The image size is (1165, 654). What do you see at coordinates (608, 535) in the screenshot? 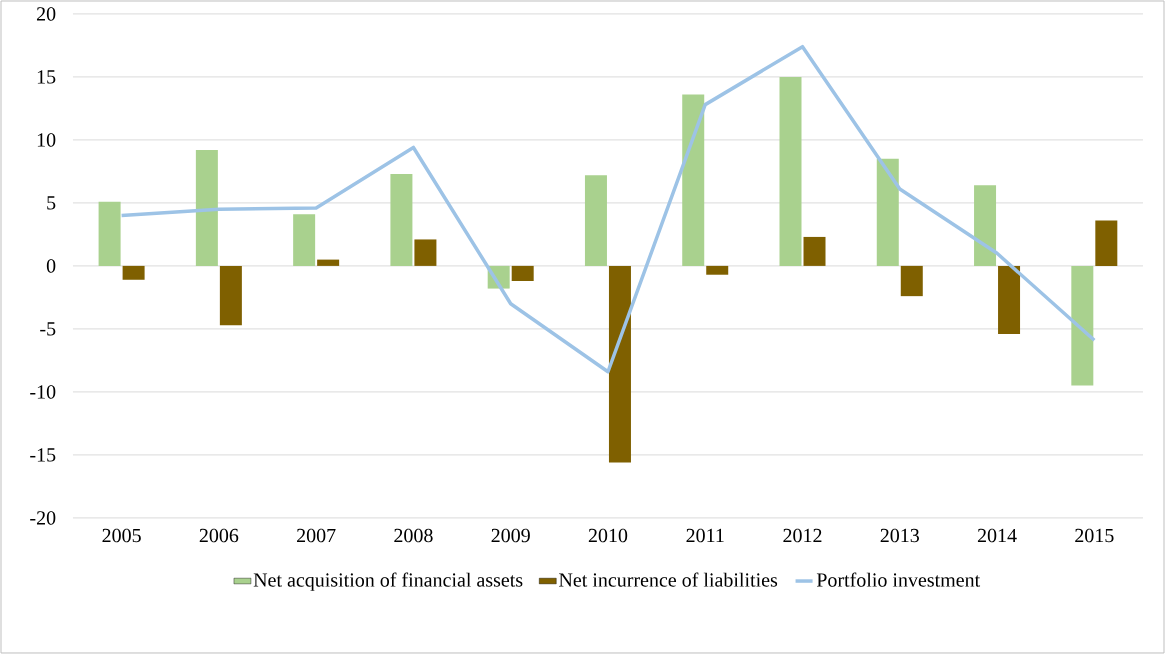
I see `x-tick-label: 2010` at bounding box center [608, 535].